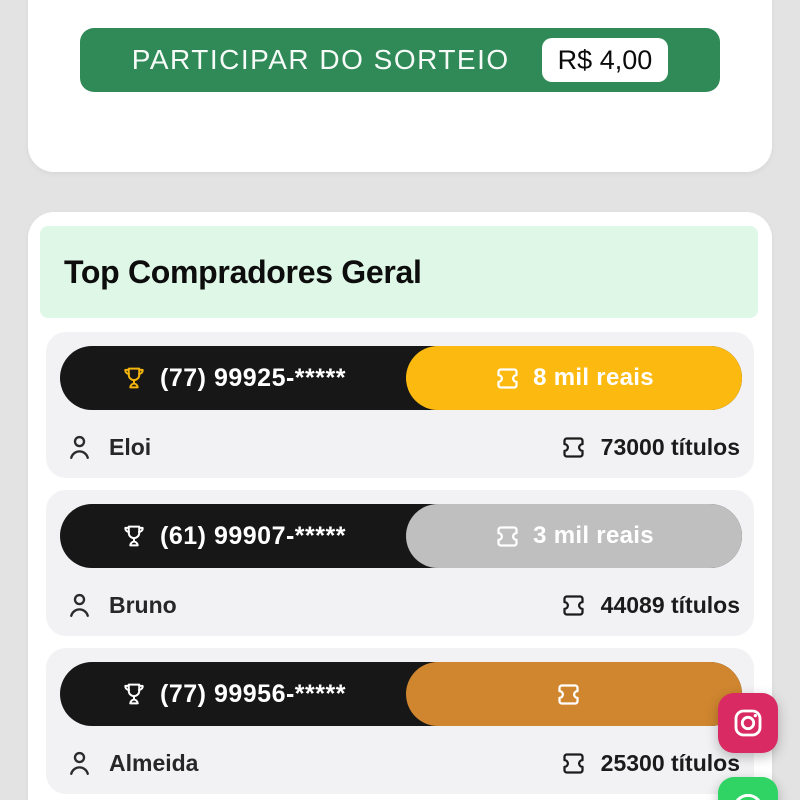  I want to click on tickets-count: 73000 títulos, so click(670, 446).